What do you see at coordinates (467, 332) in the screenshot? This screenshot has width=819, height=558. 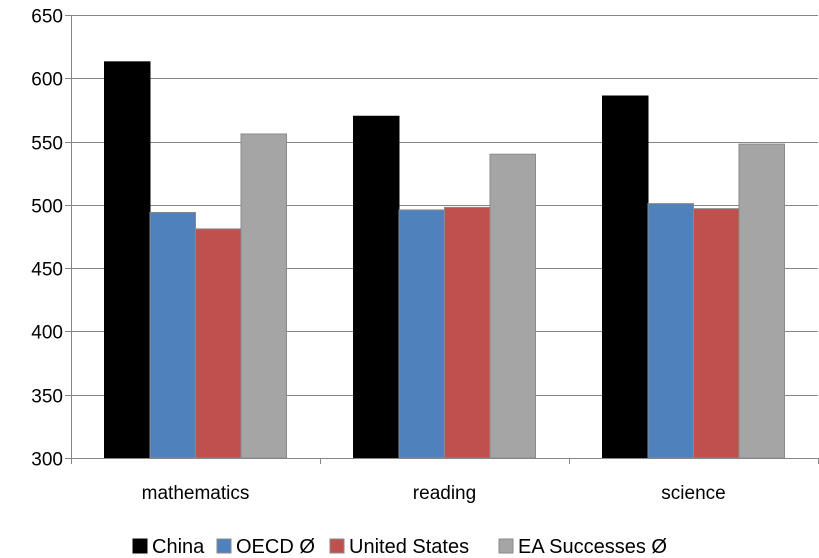 I see `bar-reading-united-states` at bounding box center [467, 332].